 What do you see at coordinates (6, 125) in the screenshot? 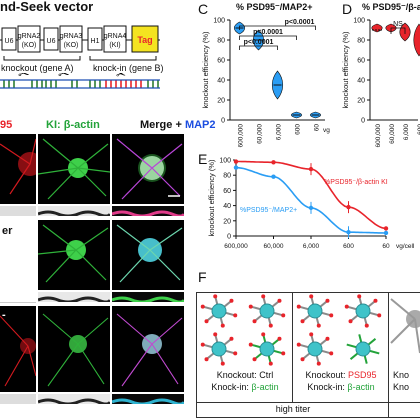
I see `col1-label: 95` at bounding box center [6, 125].